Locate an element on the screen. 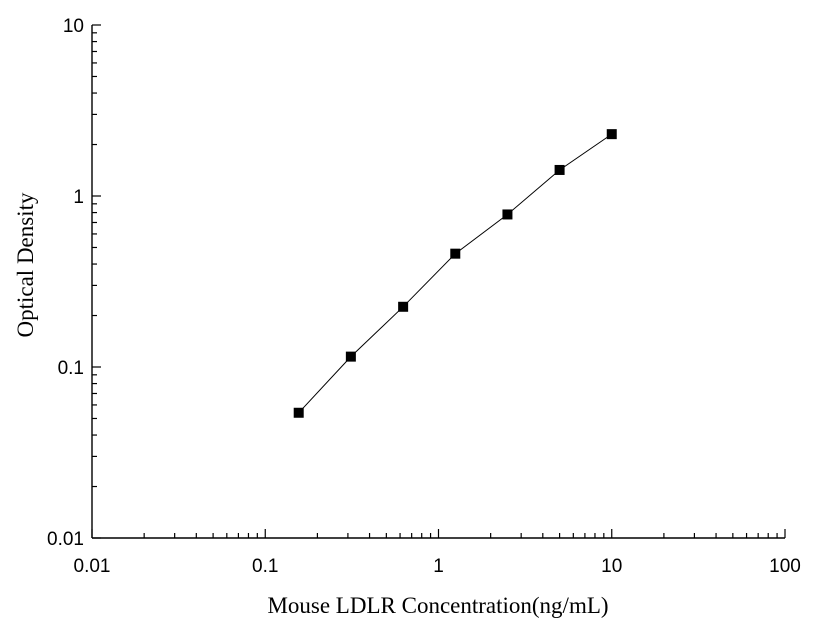 The height and width of the screenshot is (635, 839). y-tick-label: 10 is located at coordinates (73, 26).